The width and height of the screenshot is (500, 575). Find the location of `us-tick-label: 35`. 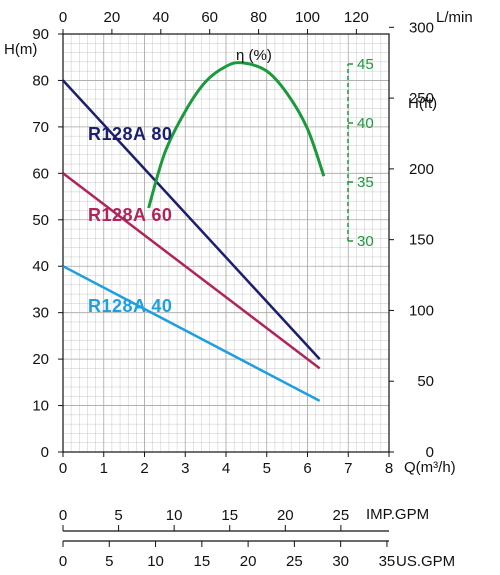

us-tick-label: 35 is located at coordinates (387, 561).